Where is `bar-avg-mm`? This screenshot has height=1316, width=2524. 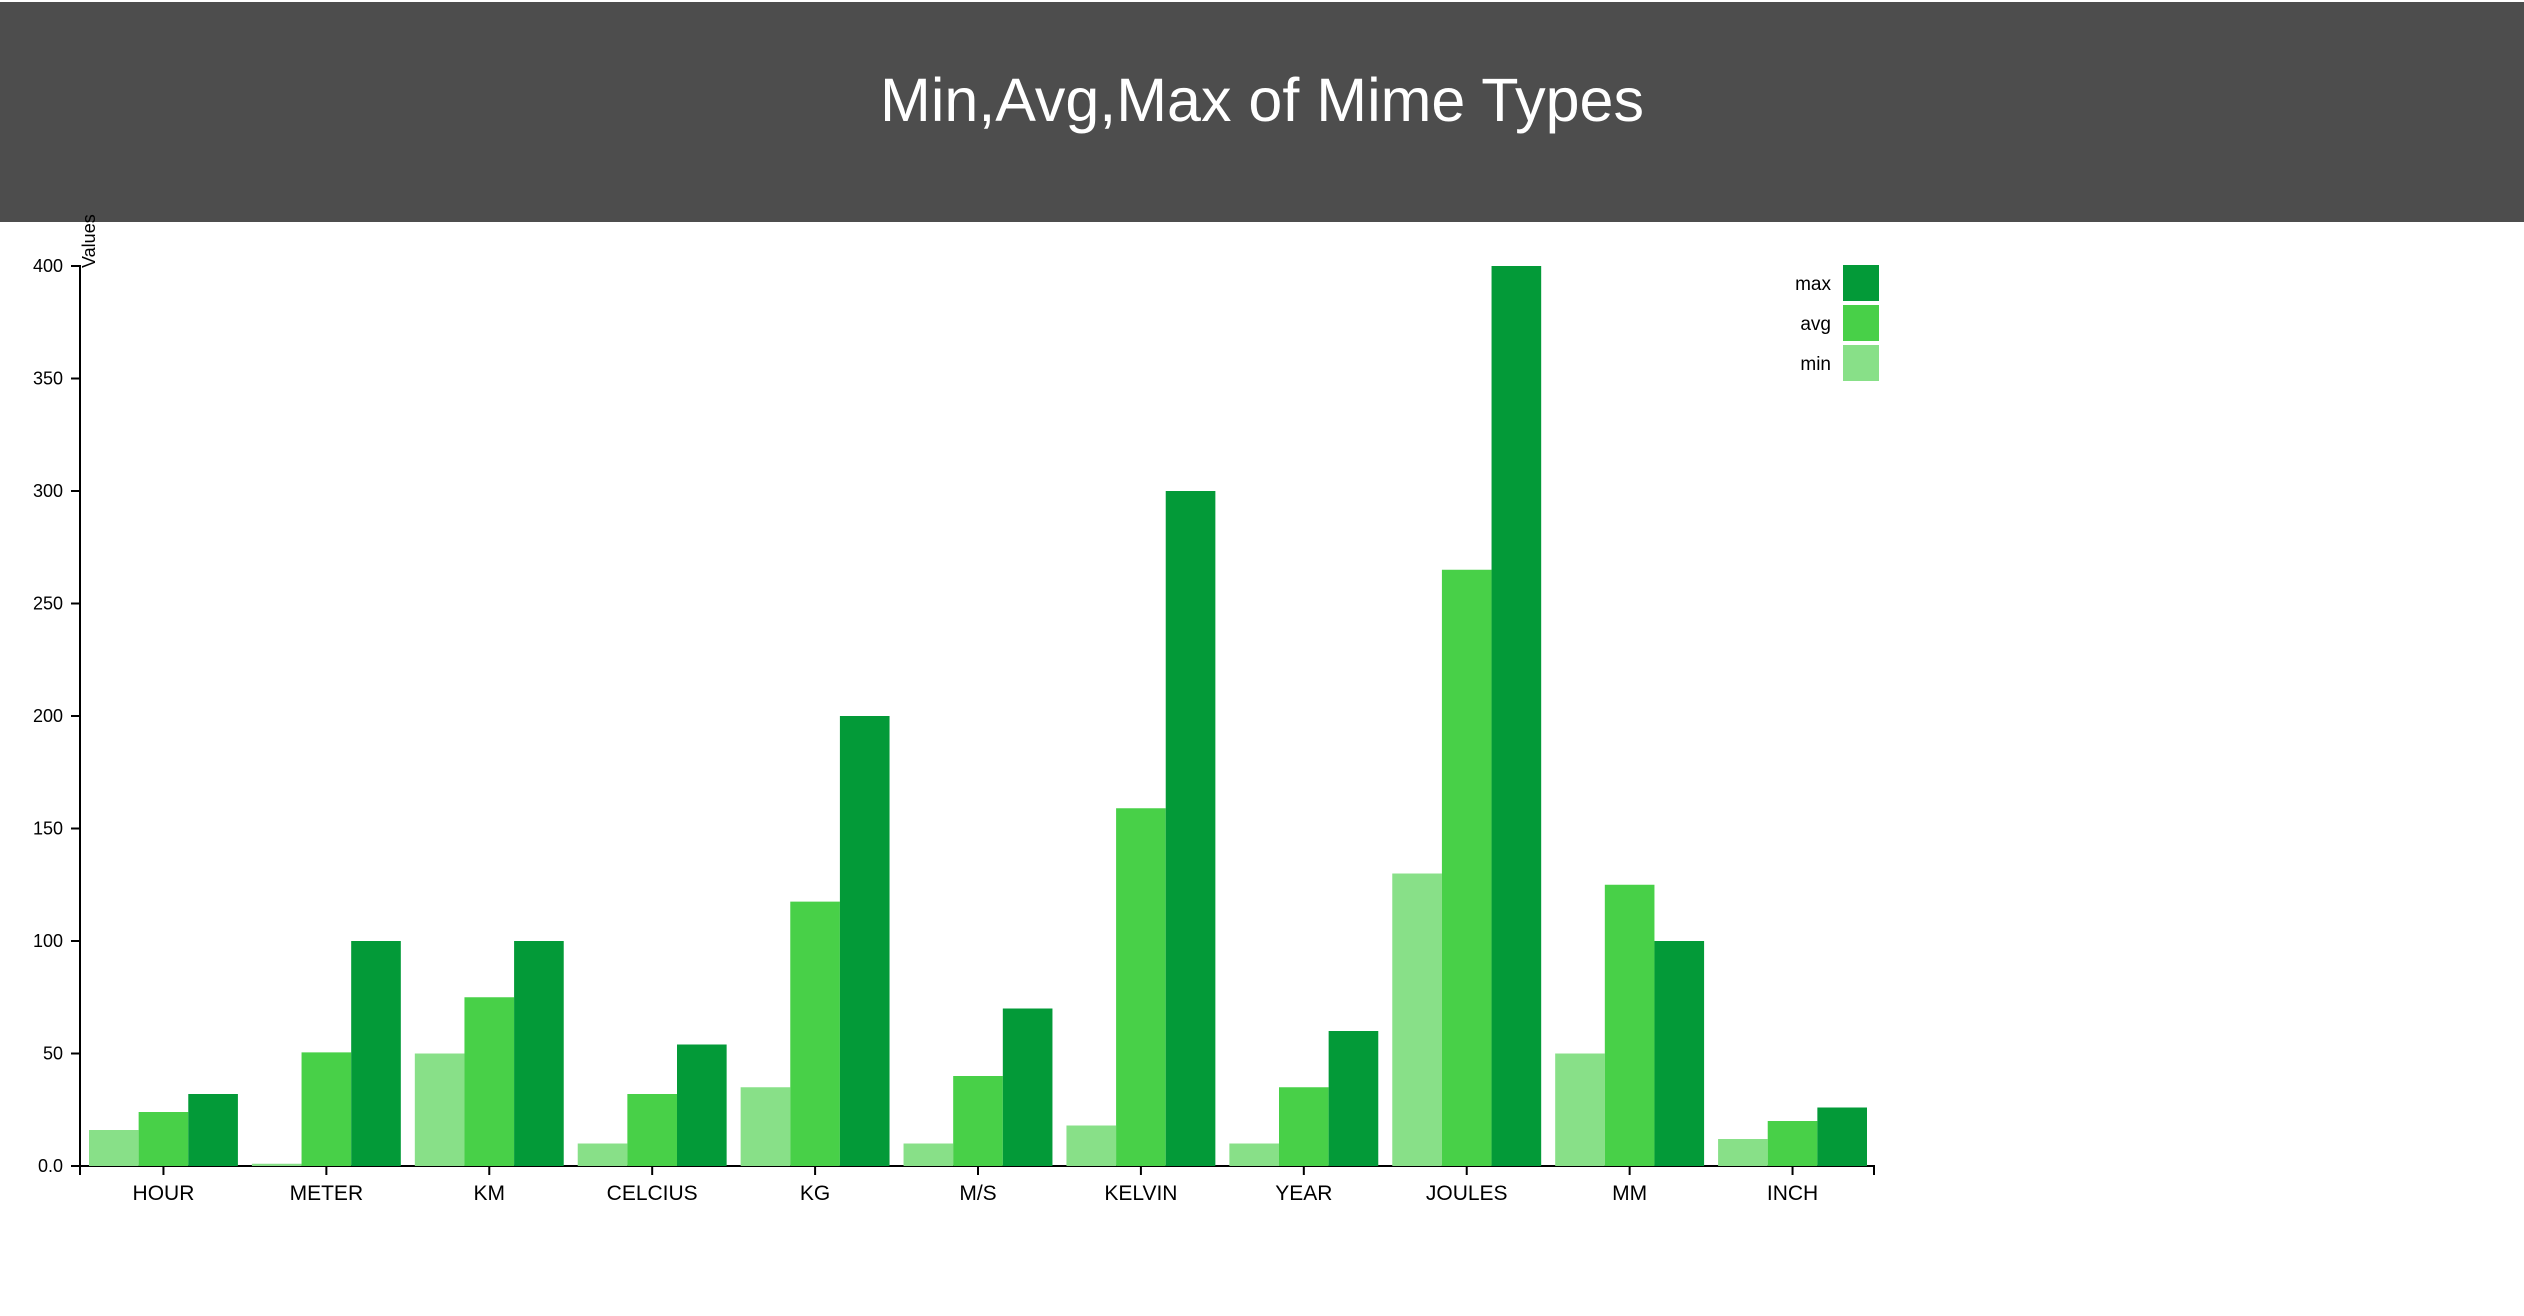
bar-avg-mm is located at coordinates (1629, 1025).